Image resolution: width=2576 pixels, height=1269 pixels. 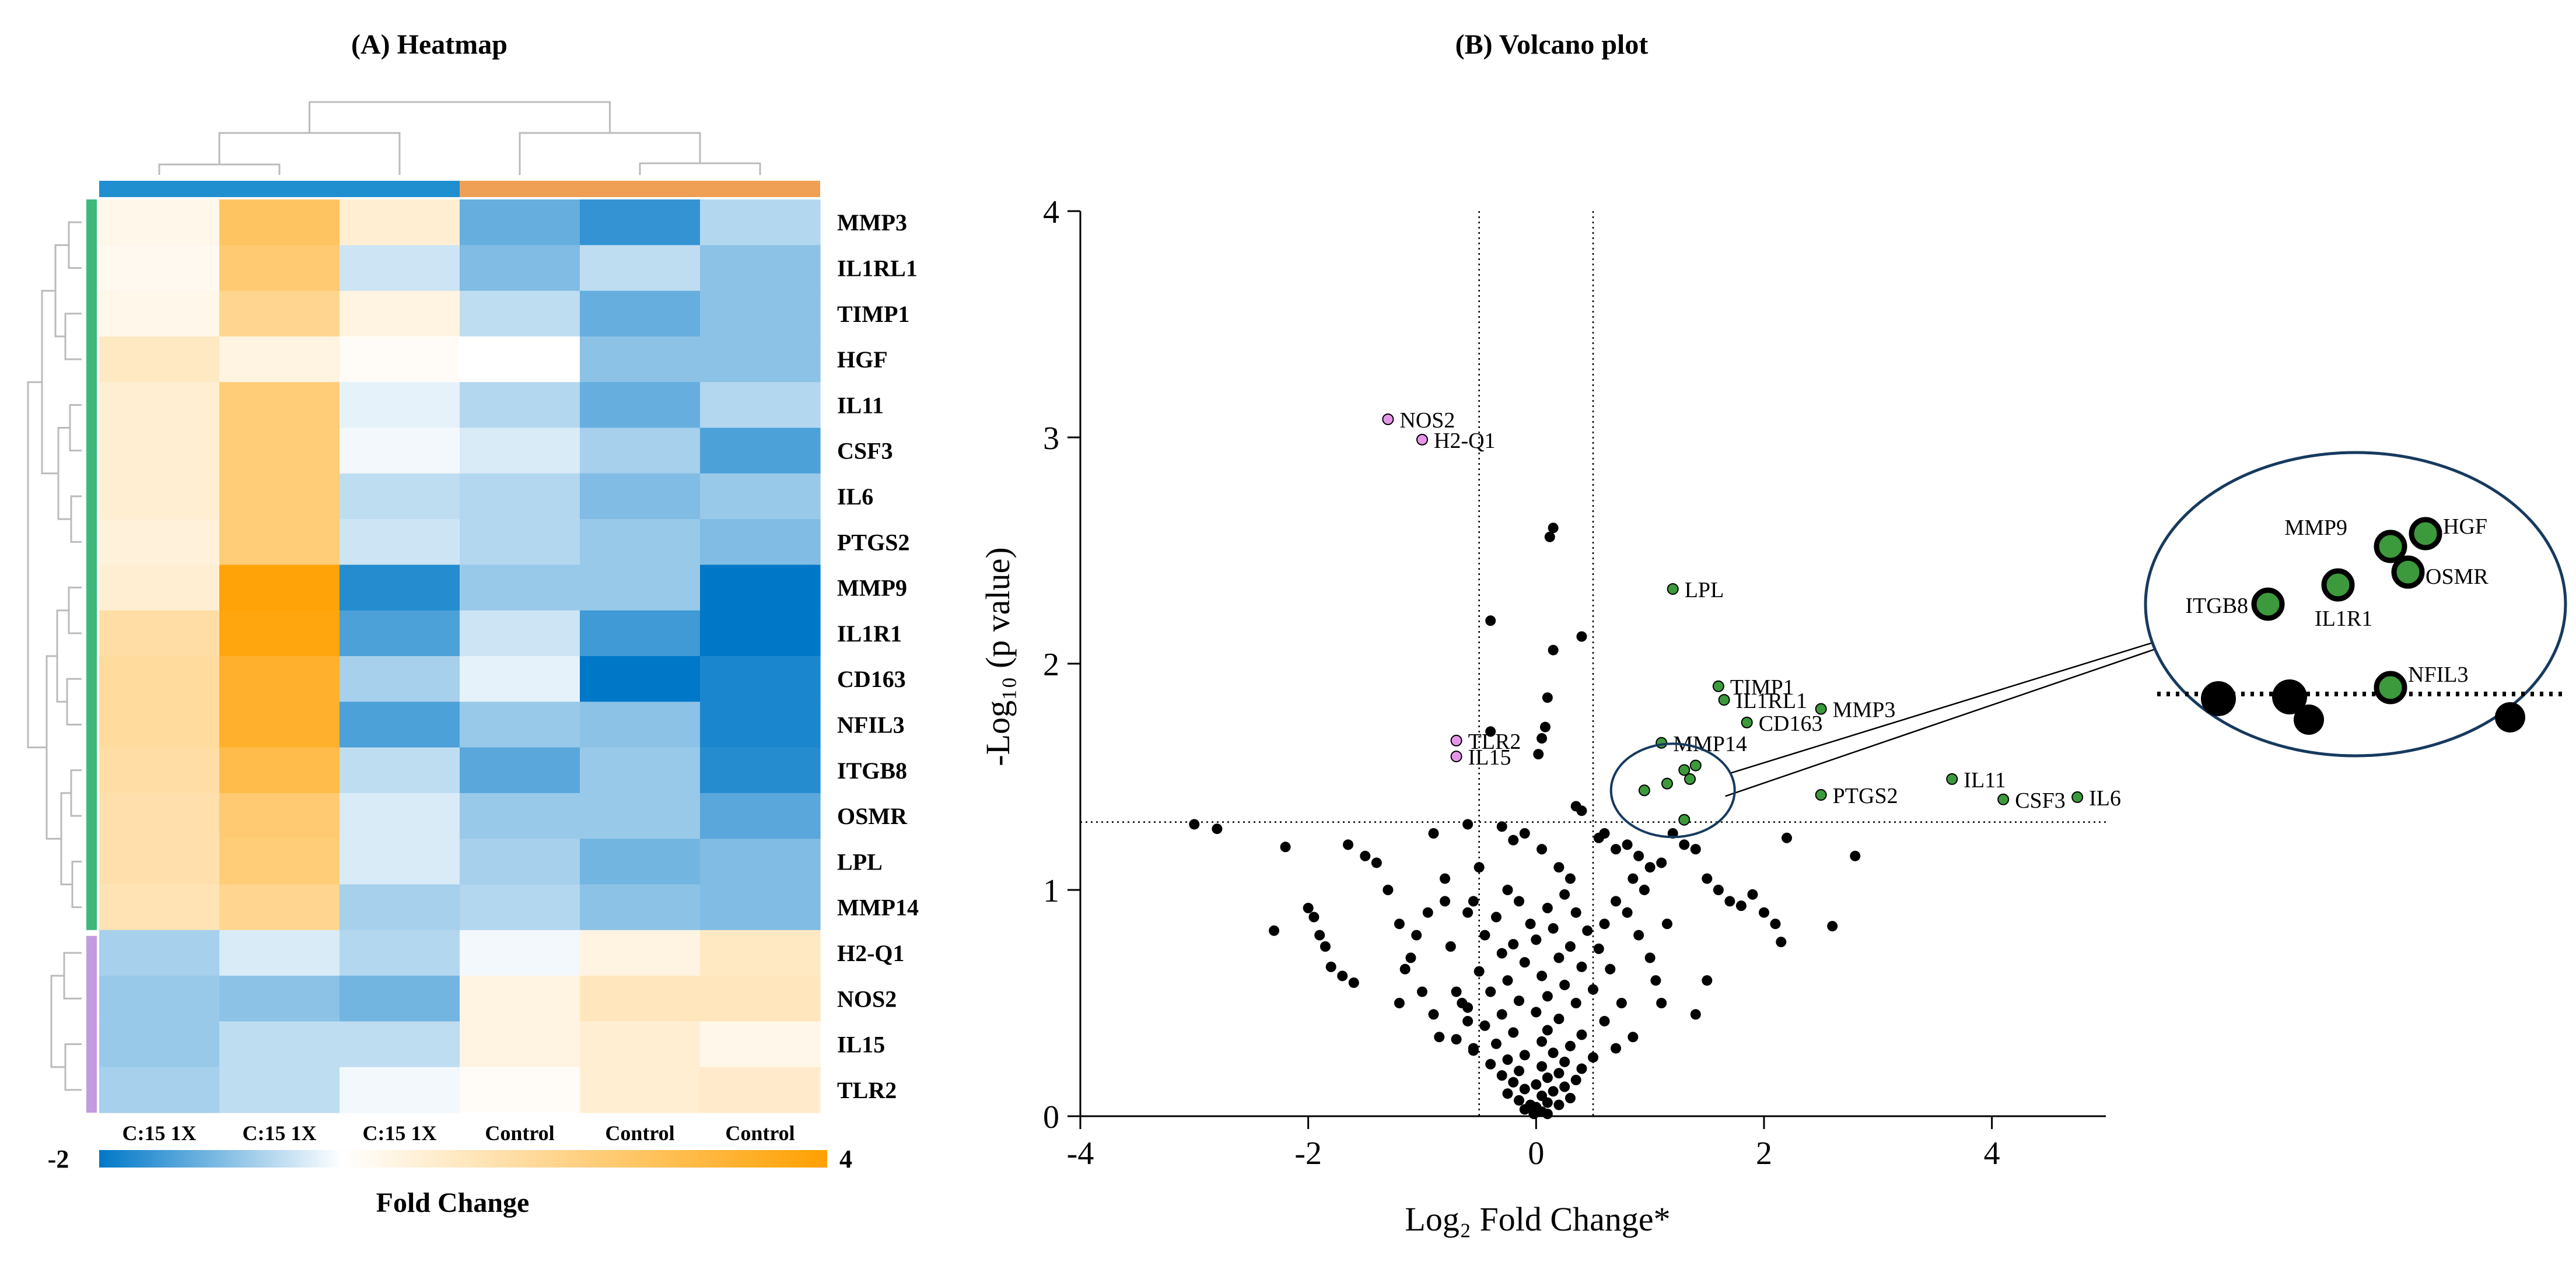 I want to click on x-tick-label: 2, so click(x=1764, y=1153).